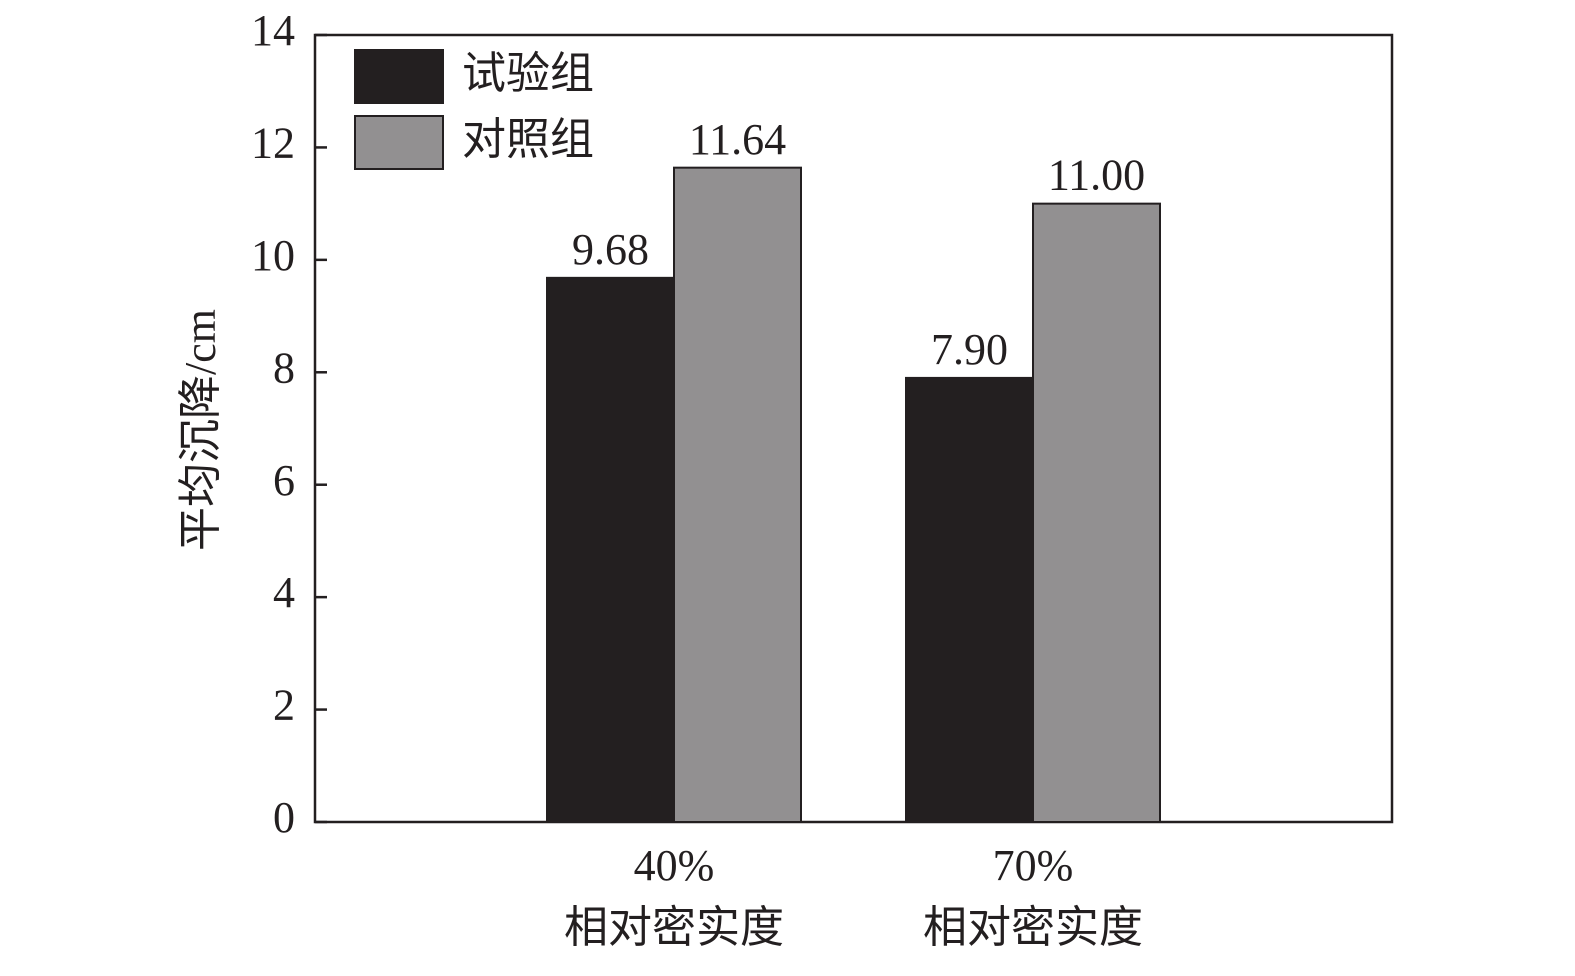 Image resolution: width=1575 pixels, height=976 pixels. I want to click on y-tick-label: 0, so click(284, 817).